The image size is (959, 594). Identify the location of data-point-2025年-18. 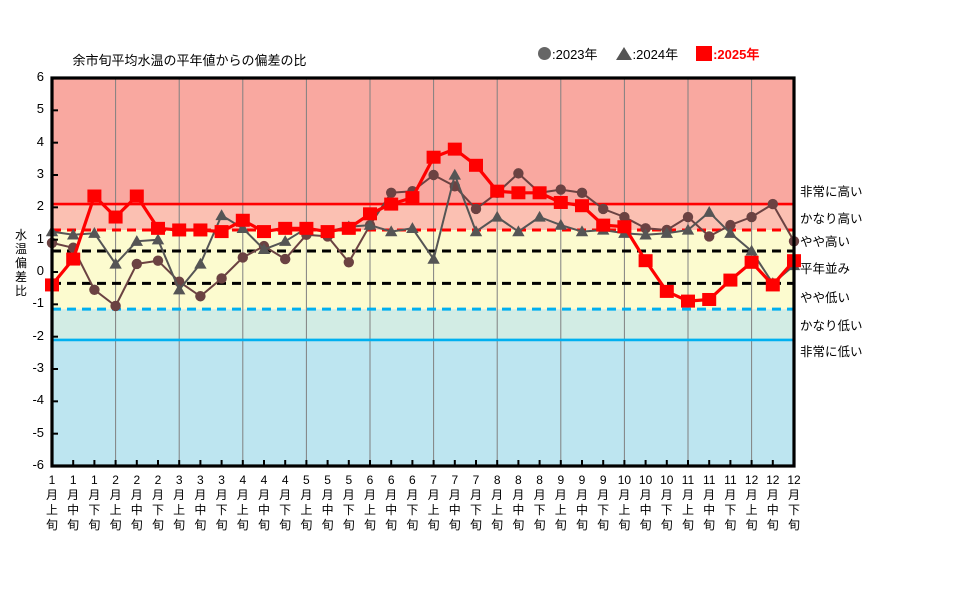
(433, 157).